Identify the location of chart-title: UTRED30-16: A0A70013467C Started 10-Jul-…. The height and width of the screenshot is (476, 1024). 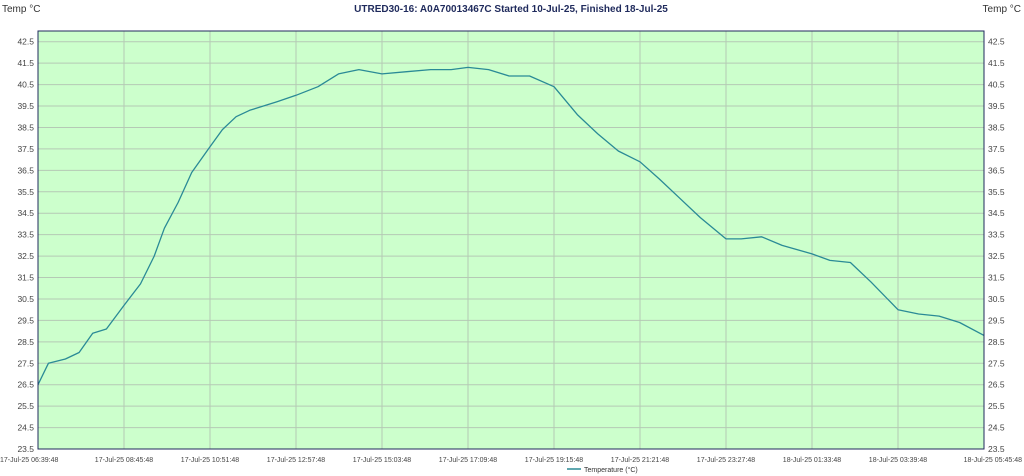
(511, 9).